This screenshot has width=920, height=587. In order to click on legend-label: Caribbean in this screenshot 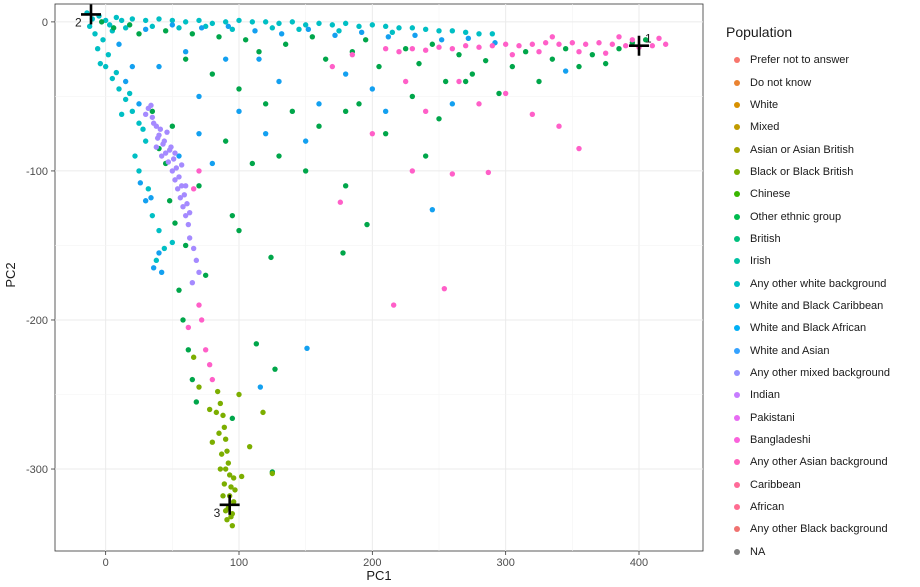, I will do `click(775, 484)`.